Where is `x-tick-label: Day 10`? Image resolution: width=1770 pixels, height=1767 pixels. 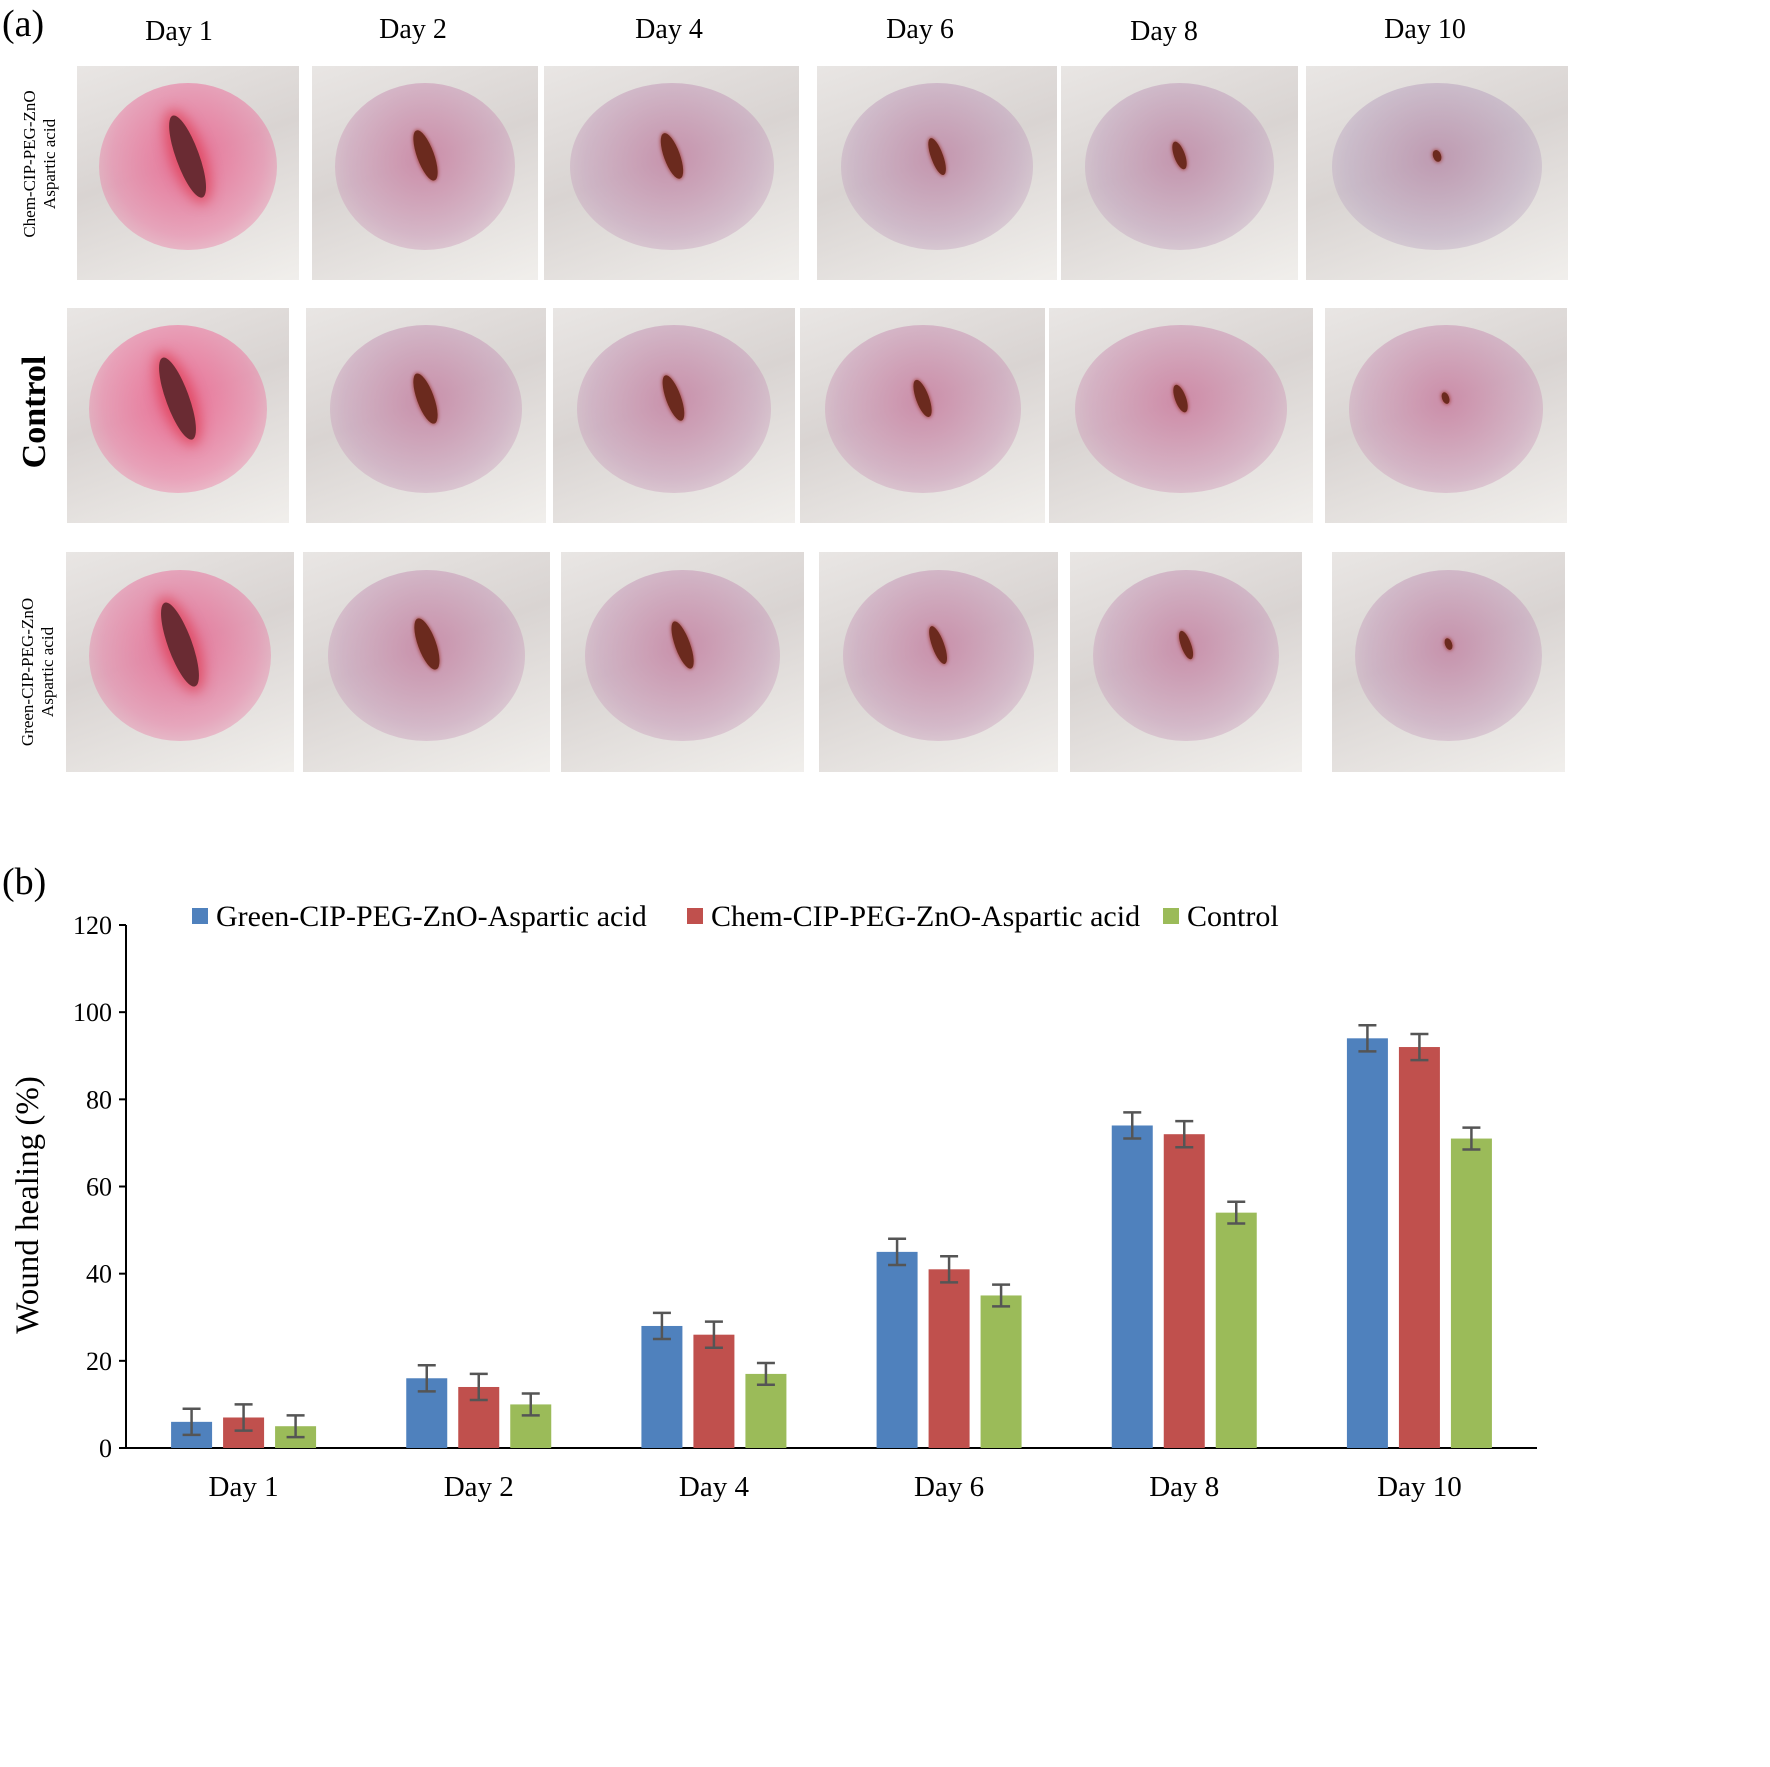
x-tick-label: Day 10 is located at coordinates (1419, 1487).